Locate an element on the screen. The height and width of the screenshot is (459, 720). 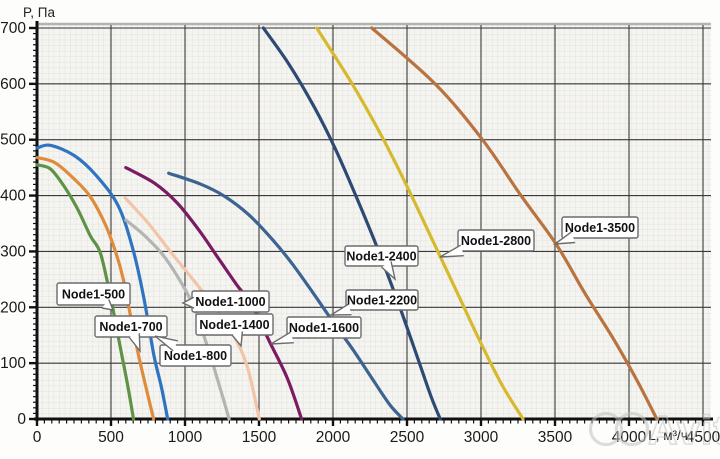
x-tick-label: 4500 is located at coordinates (703, 437).